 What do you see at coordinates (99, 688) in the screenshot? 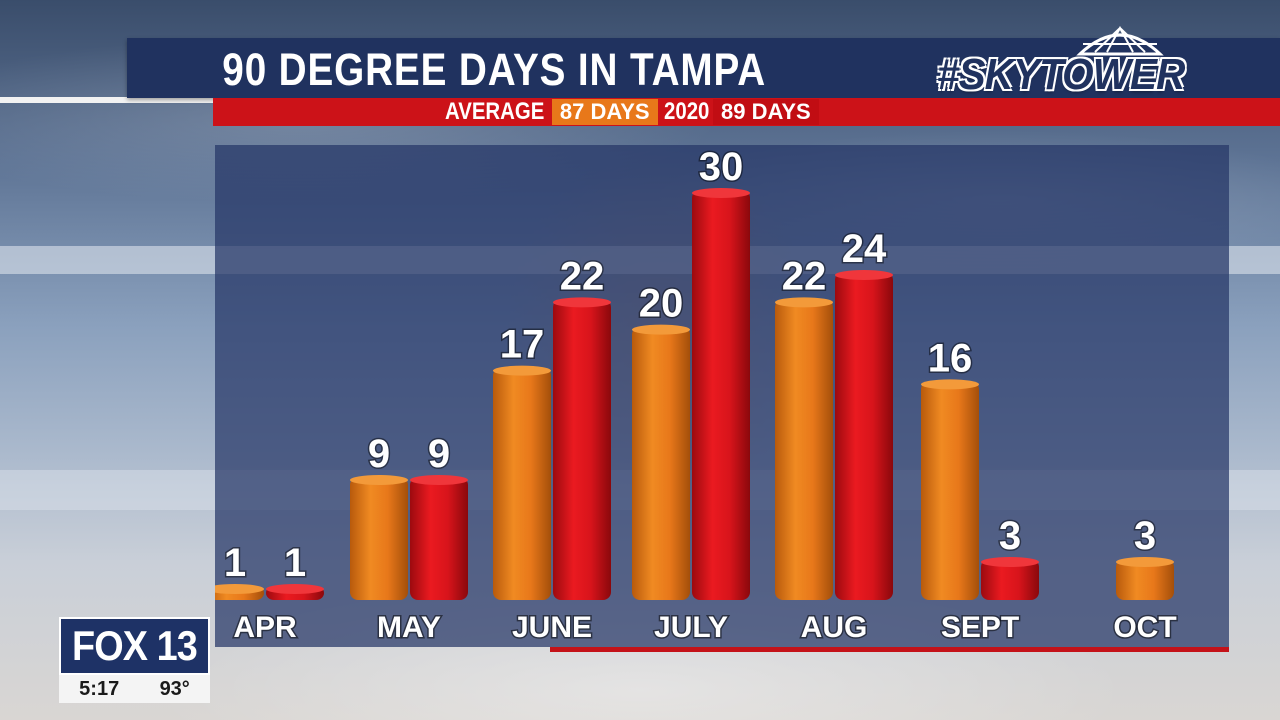
I see `clock-time: 5:17` at bounding box center [99, 688].